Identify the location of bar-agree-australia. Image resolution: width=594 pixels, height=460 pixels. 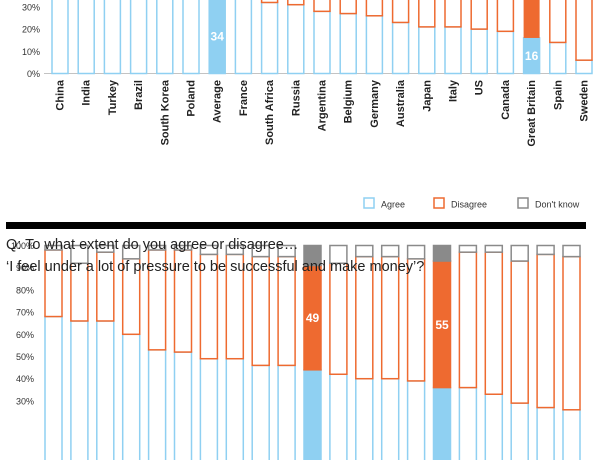
(400, 48).